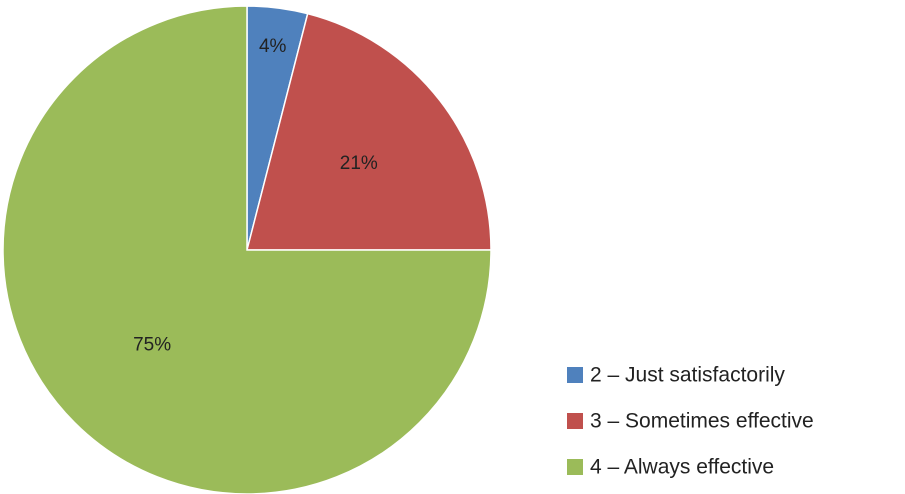  What do you see at coordinates (687, 375) in the screenshot?
I see `legend-label-1: 2 – Just satisfactorily` at bounding box center [687, 375].